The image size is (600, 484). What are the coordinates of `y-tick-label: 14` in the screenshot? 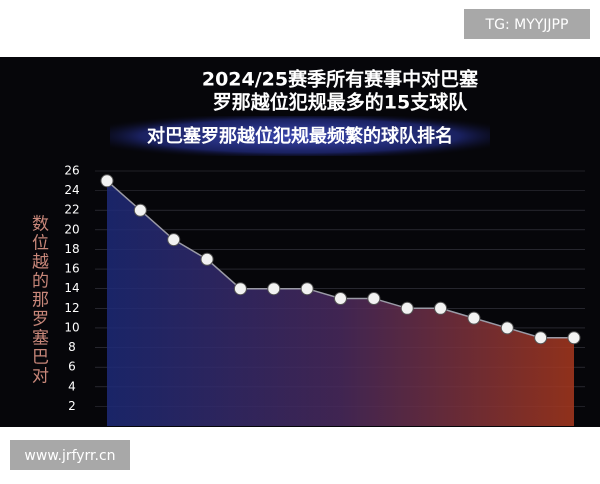 It's located at (71, 288).